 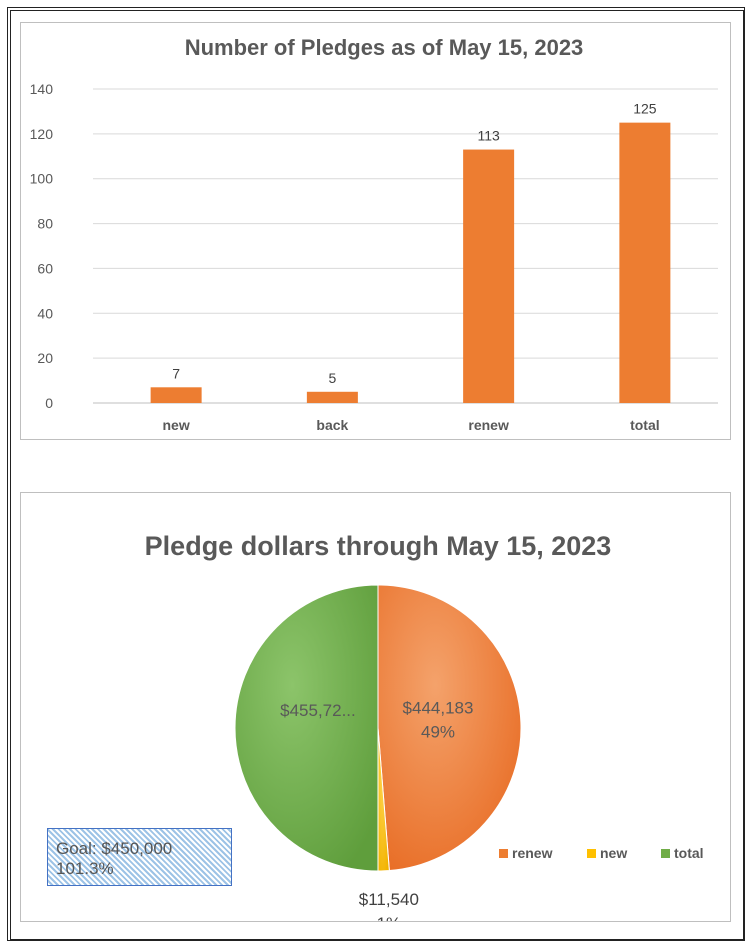 I want to click on x-tick-label: renew, so click(x=488, y=425).